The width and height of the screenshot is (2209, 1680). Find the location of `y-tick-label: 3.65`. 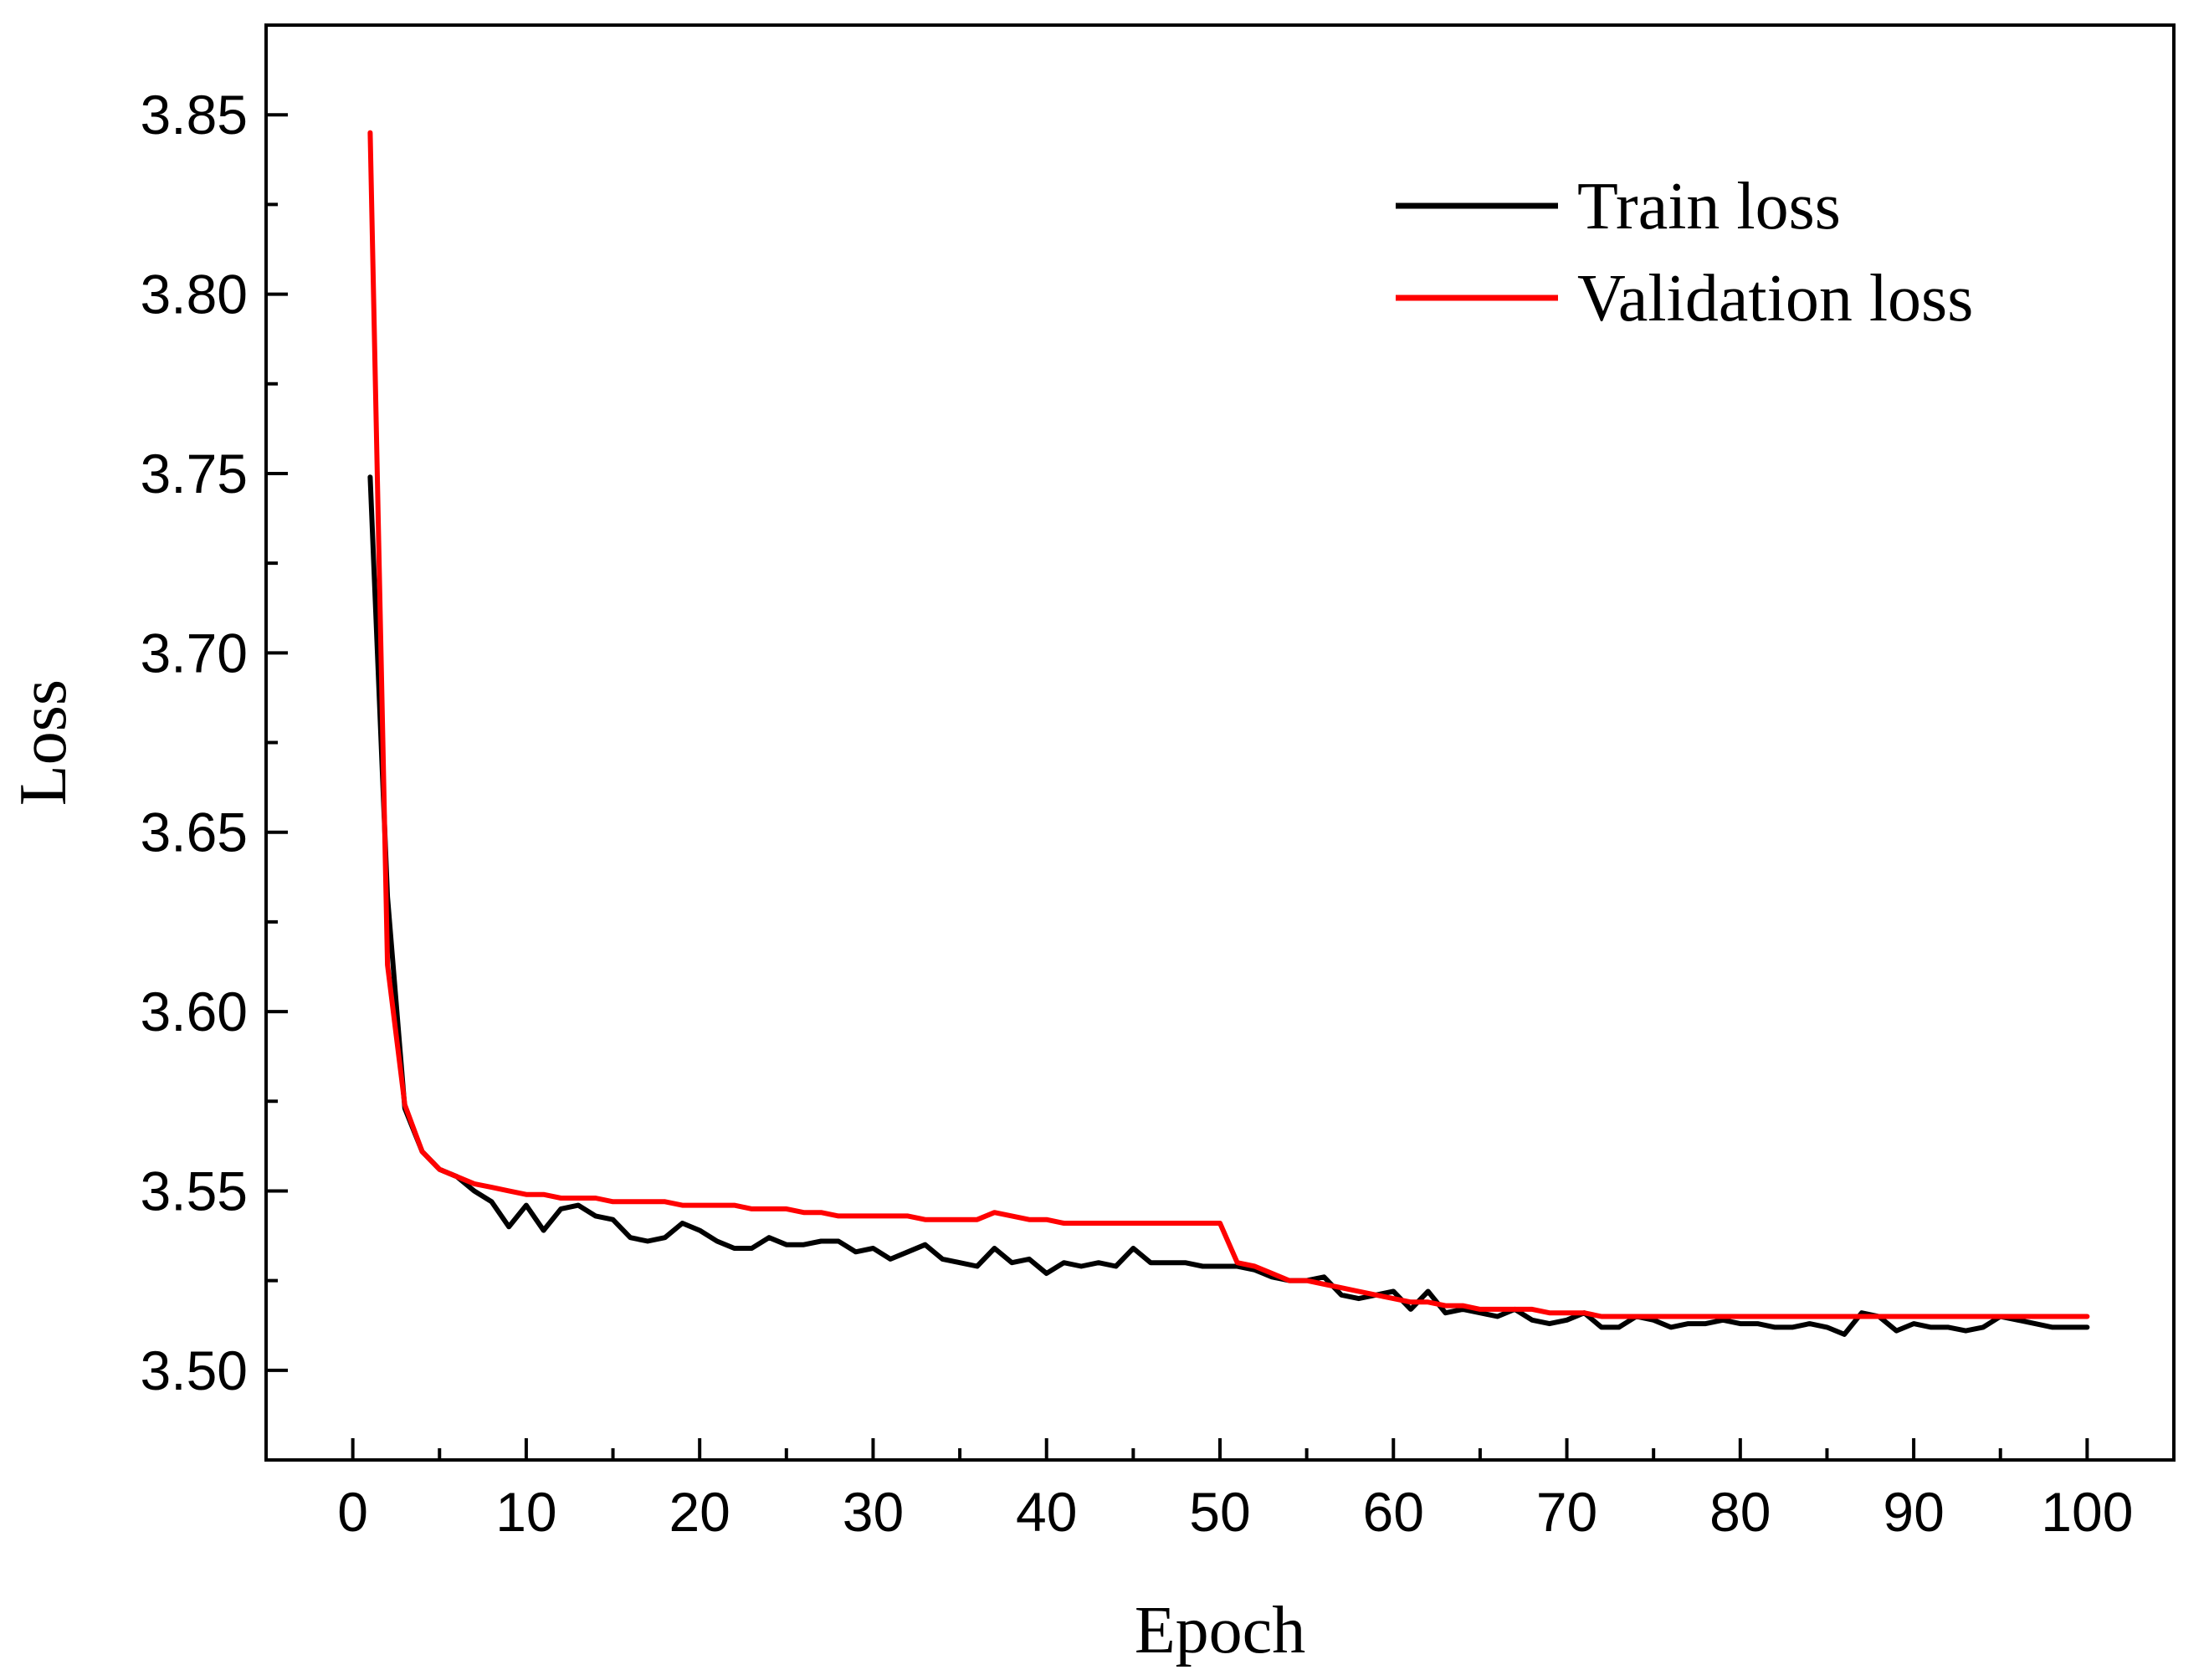

y-tick-label: 3.65 is located at coordinates (195, 832).